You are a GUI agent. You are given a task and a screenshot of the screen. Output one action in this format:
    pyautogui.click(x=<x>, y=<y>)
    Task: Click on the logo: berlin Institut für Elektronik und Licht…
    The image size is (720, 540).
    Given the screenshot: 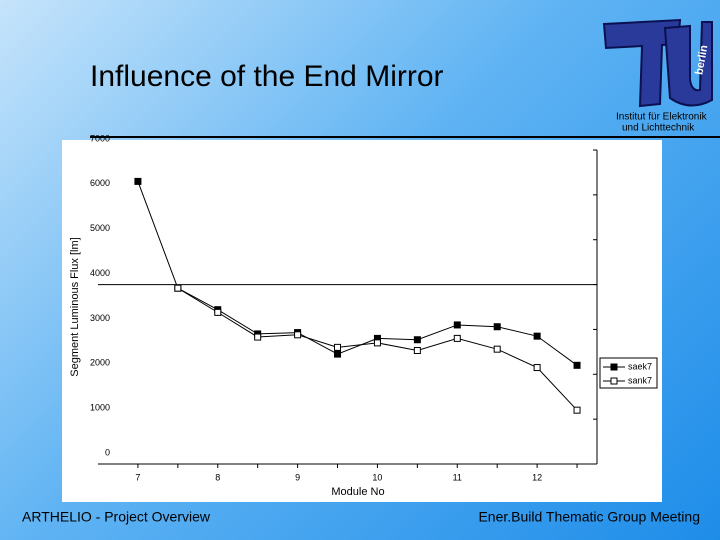 What is the action you would take?
    pyautogui.click(x=657, y=76)
    